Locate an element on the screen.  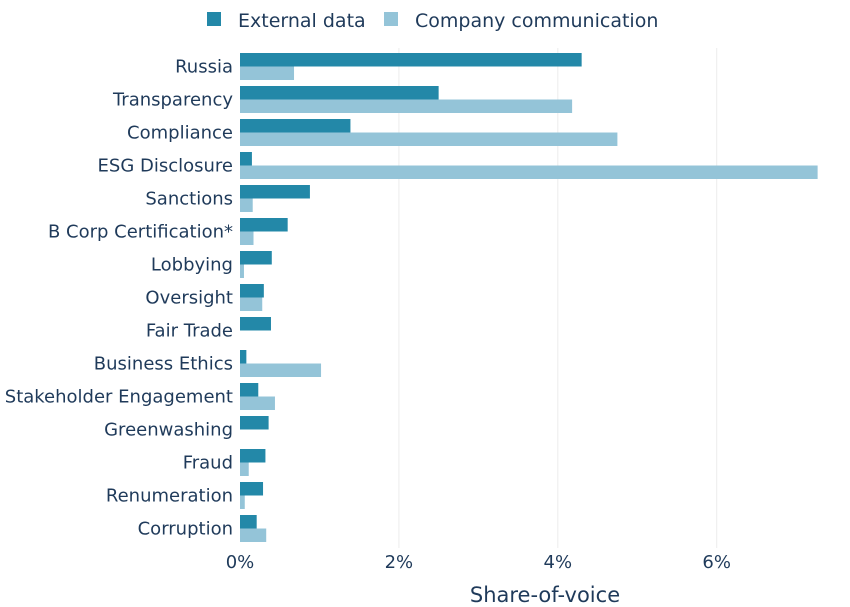
category-label-fair-trade: Fair Trade is located at coordinates (189, 331).